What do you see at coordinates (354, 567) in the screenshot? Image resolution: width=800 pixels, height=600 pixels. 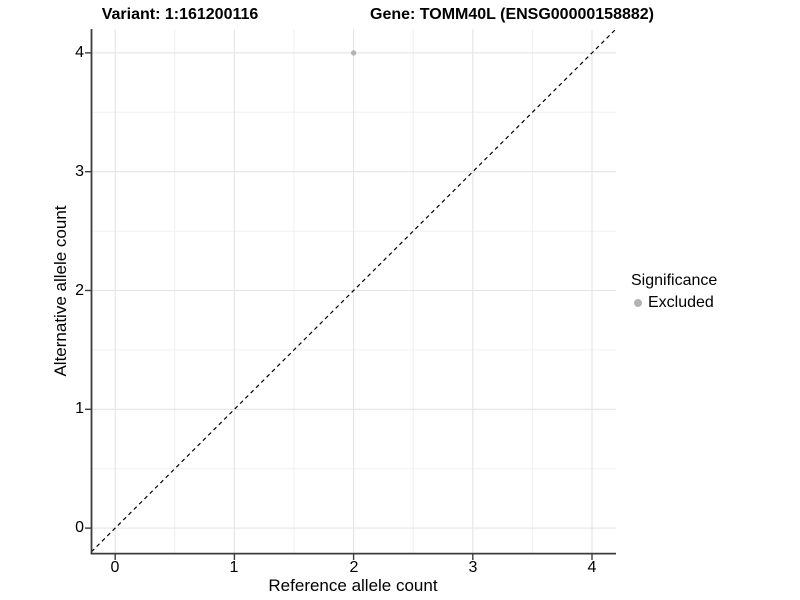 I see `x-tick-label-2: 2` at bounding box center [354, 567].